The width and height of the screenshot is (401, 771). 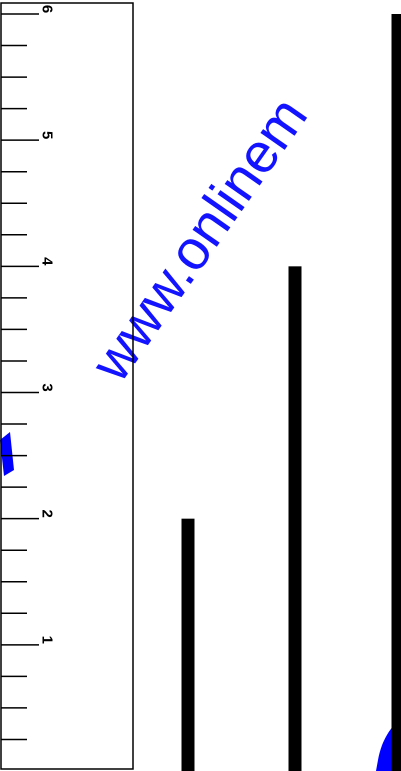 What do you see at coordinates (47, 640) in the screenshot?
I see `ruler-label-1: 1` at bounding box center [47, 640].